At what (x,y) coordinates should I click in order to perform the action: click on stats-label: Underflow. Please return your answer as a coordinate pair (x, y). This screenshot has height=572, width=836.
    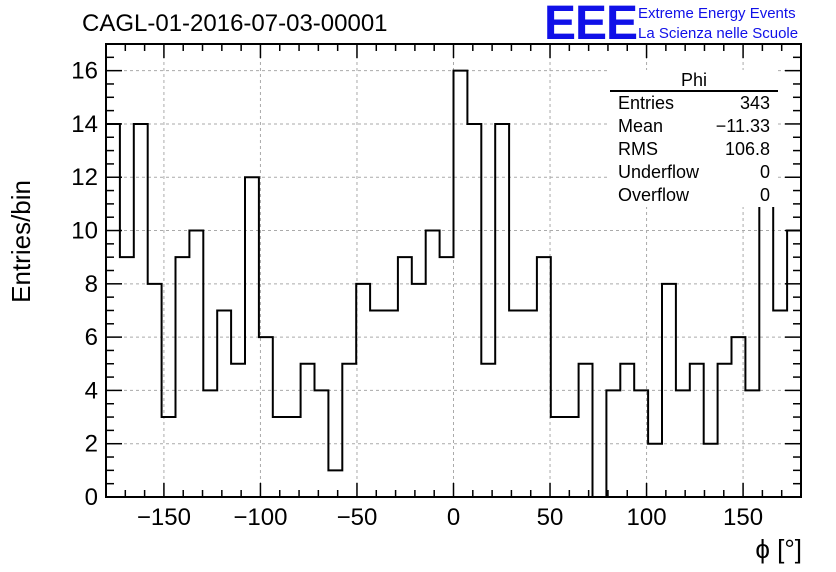
    Looking at the image, I should click on (659, 172).